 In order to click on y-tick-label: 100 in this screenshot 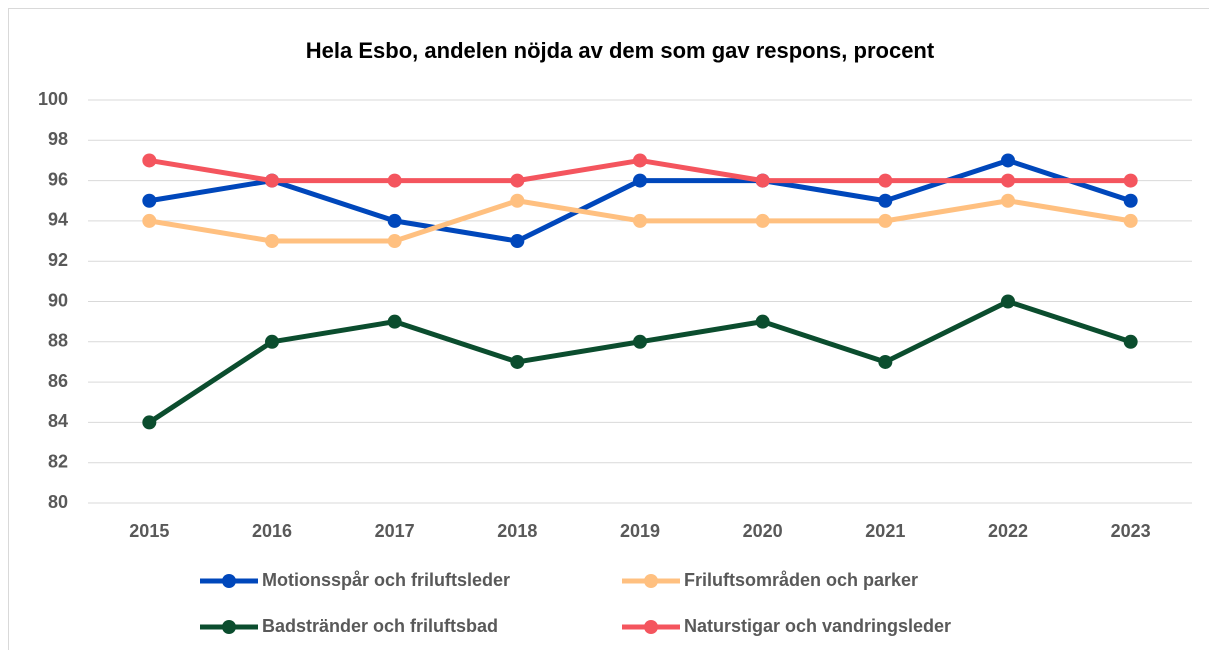, I will do `click(53, 99)`.